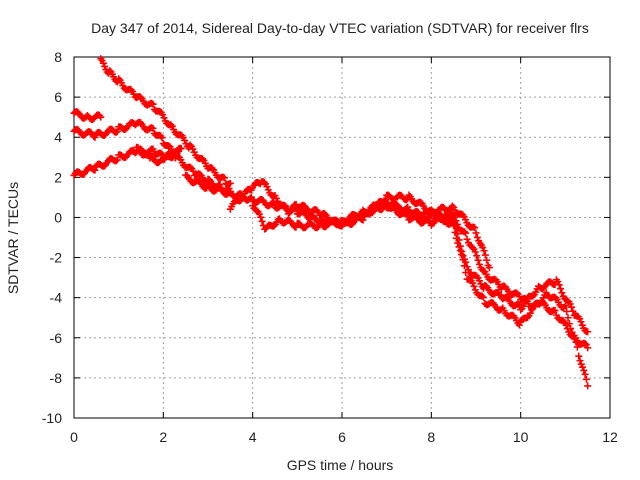 The image size is (640, 480). Describe the element at coordinates (56, 338) in the screenshot. I see `y-tick-label: -6` at that location.